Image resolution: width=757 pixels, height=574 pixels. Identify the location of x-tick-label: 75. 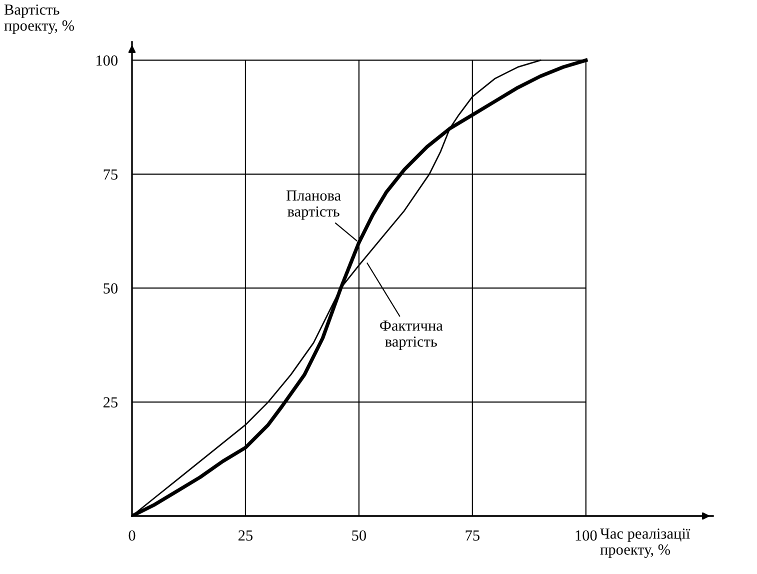
(473, 535).